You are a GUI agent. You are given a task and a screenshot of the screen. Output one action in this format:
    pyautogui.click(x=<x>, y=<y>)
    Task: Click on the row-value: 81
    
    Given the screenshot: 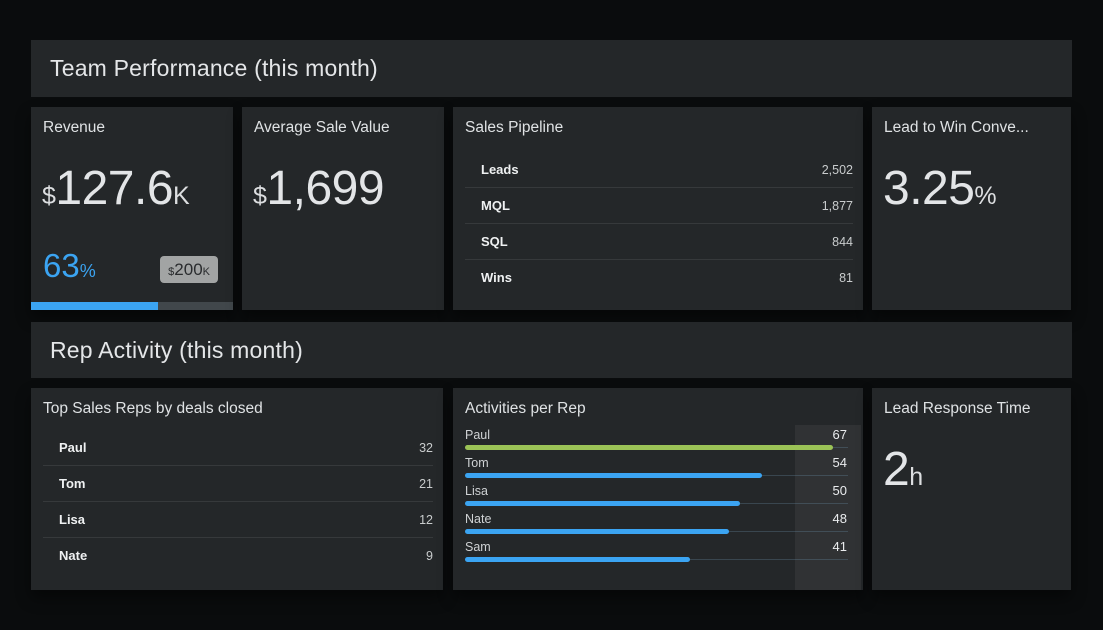 What is the action you would take?
    pyautogui.click(x=846, y=277)
    